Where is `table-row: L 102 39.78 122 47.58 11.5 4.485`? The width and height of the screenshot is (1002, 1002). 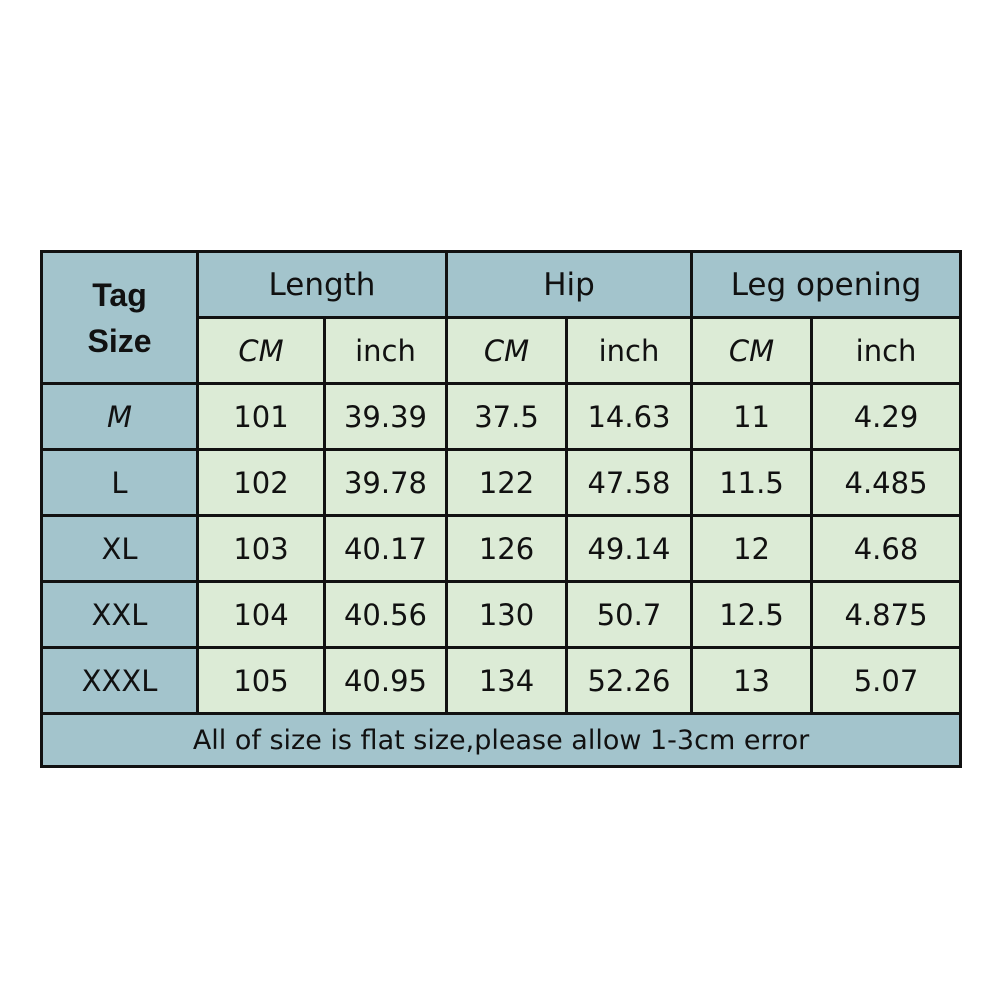
table-row: L 102 39.78 122 47.58 11.5 4.485 is located at coordinates (501, 482).